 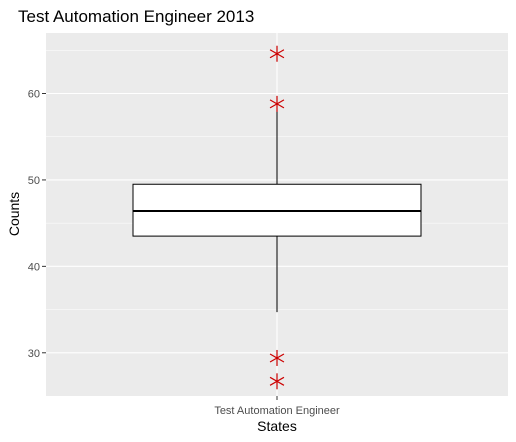 I want to click on chart-title: Test Automation Engineer 2013, so click(x=136, y=16).